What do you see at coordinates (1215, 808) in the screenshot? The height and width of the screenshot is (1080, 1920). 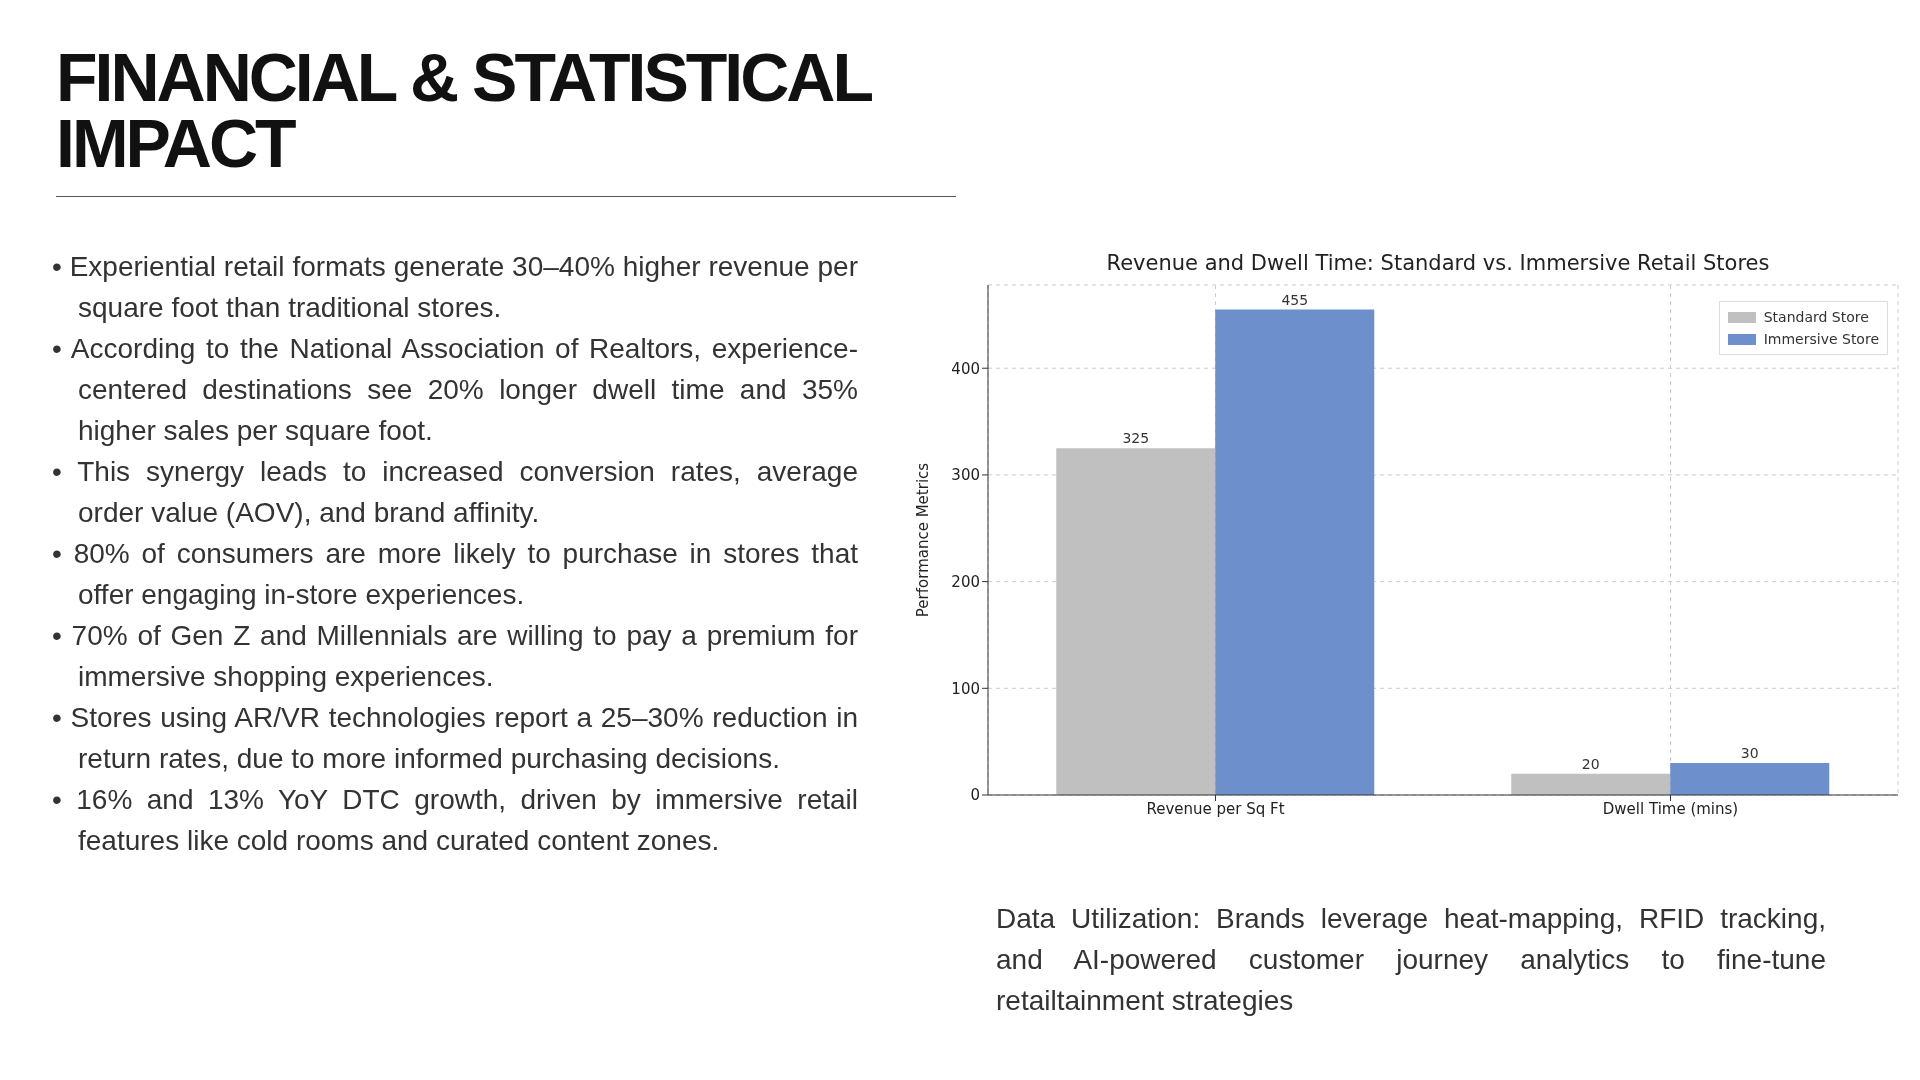 I see `x-tick-label: Revenue per Sq Ft` at bounding box center [1215, 808].